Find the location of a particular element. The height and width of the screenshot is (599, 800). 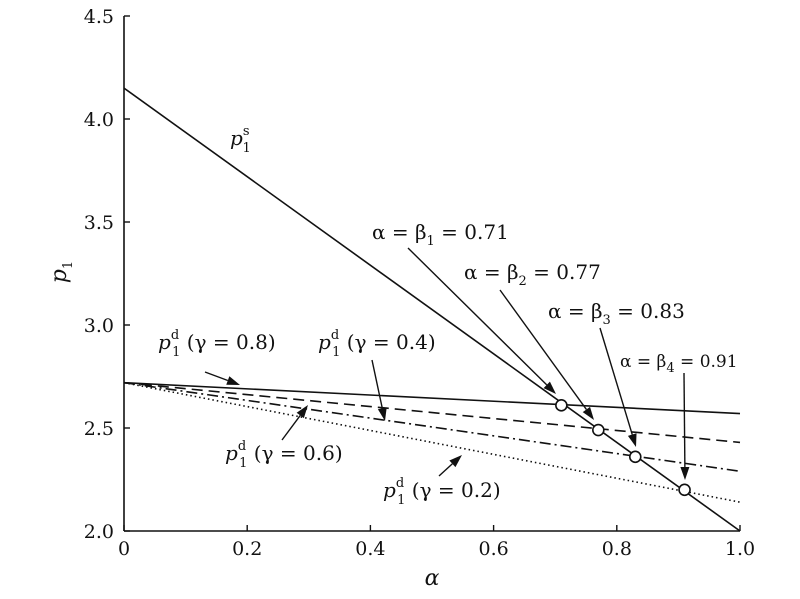

annotation-gamma-06: pd 1 (γ = 0.6) is located at coordinates (284, 455).